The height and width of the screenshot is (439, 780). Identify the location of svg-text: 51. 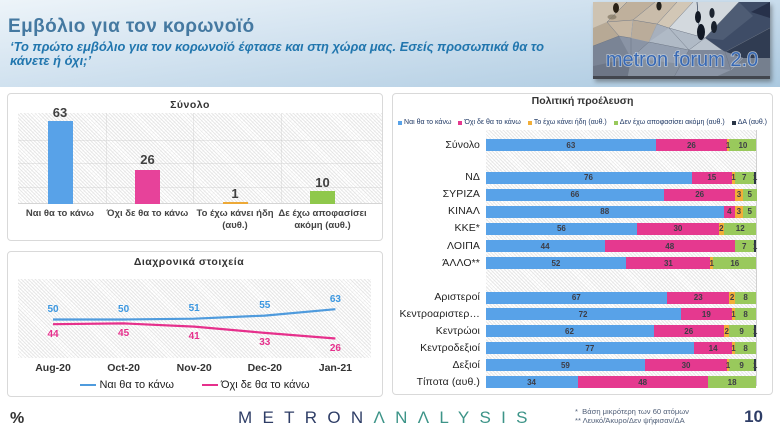
(195, 308).